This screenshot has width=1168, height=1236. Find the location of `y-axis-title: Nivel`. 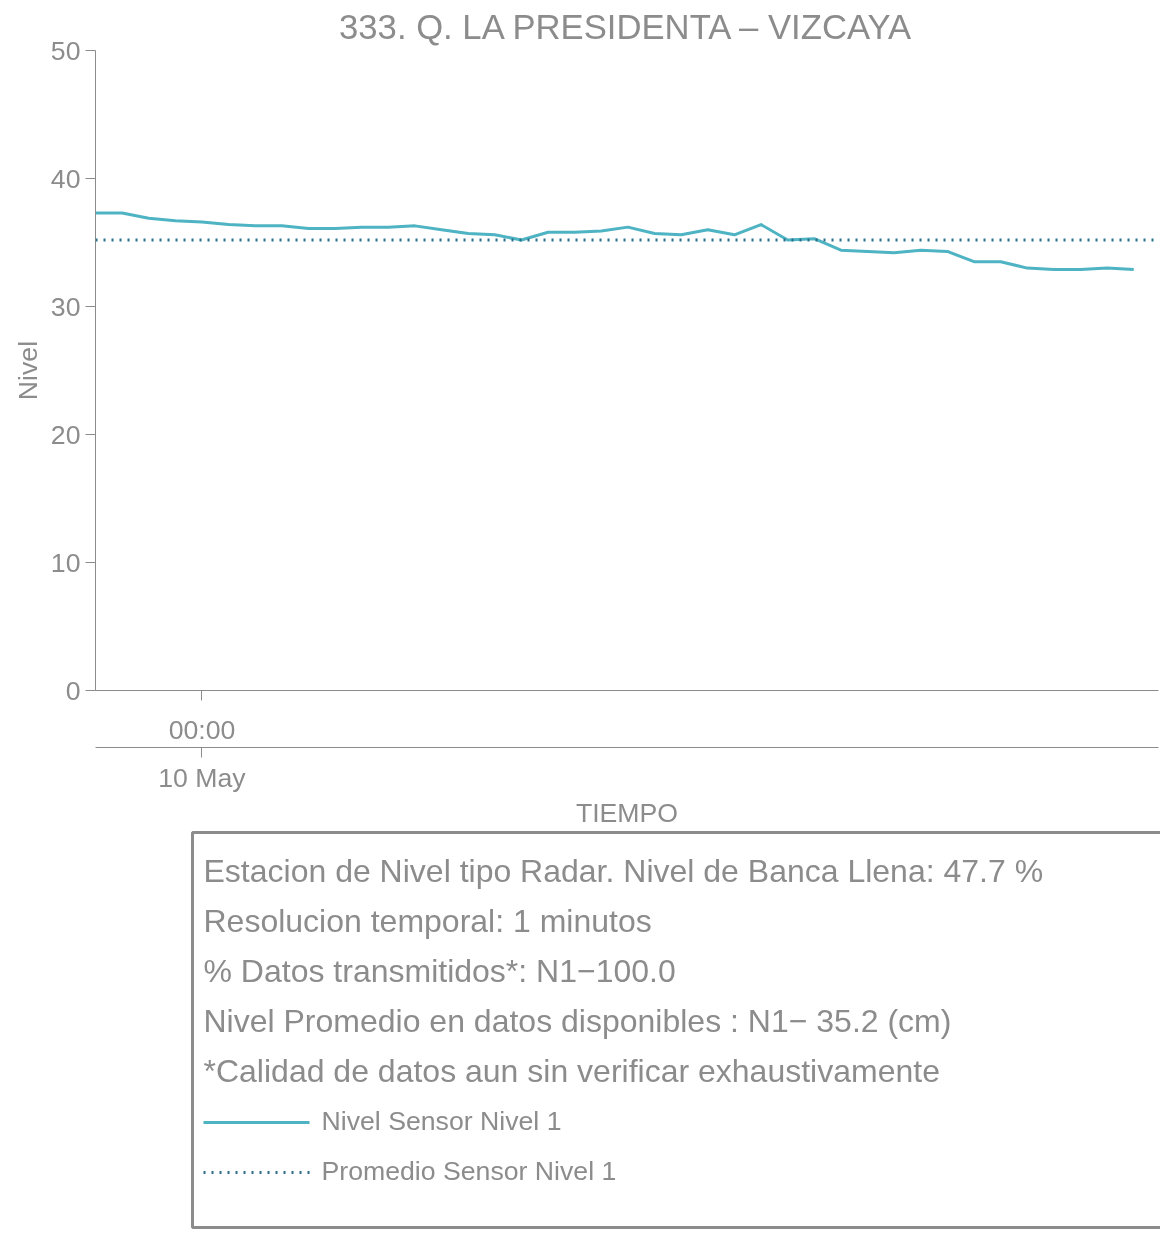

y-axis-title: Nivel is located at coordinates (27, 370).